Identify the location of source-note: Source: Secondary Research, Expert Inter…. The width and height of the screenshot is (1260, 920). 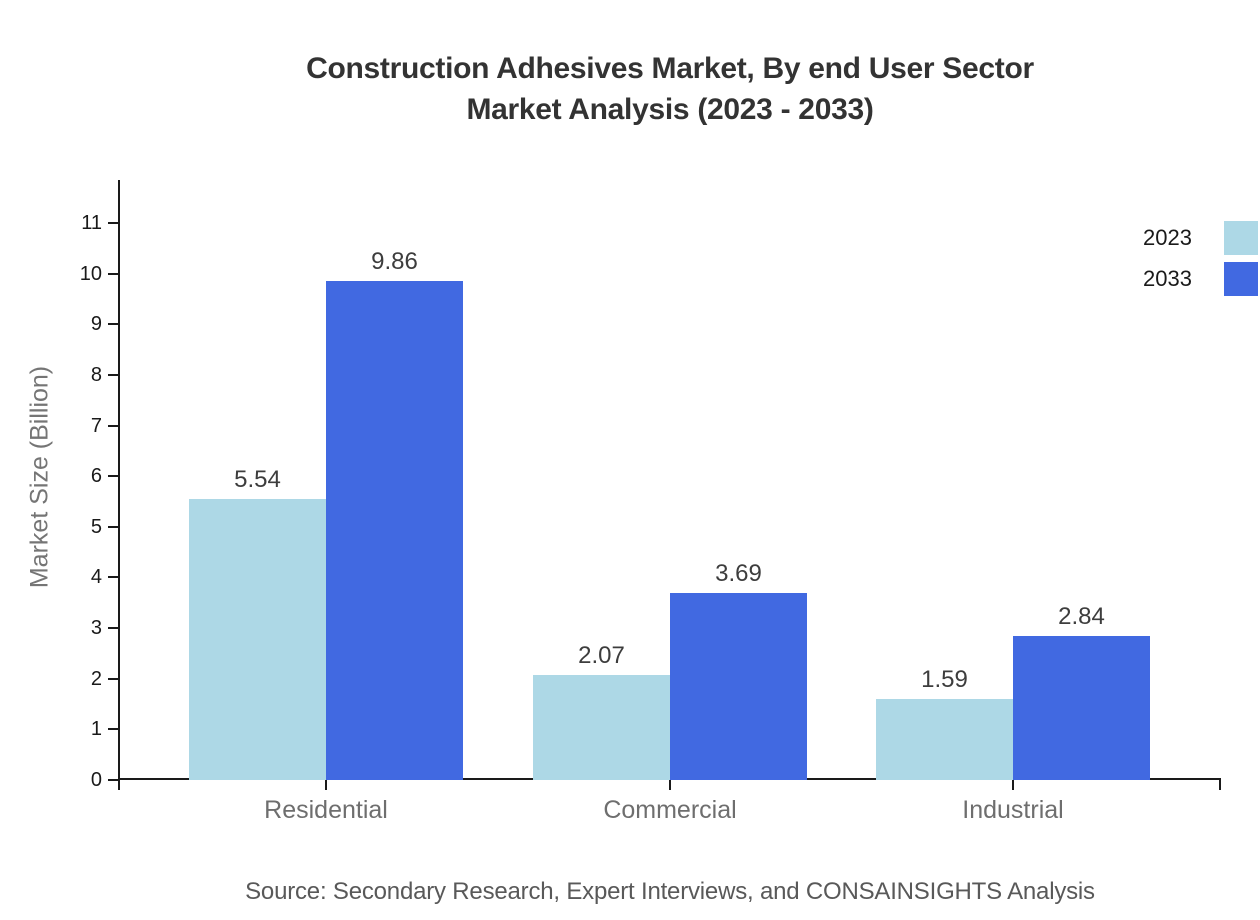
(670, 891).